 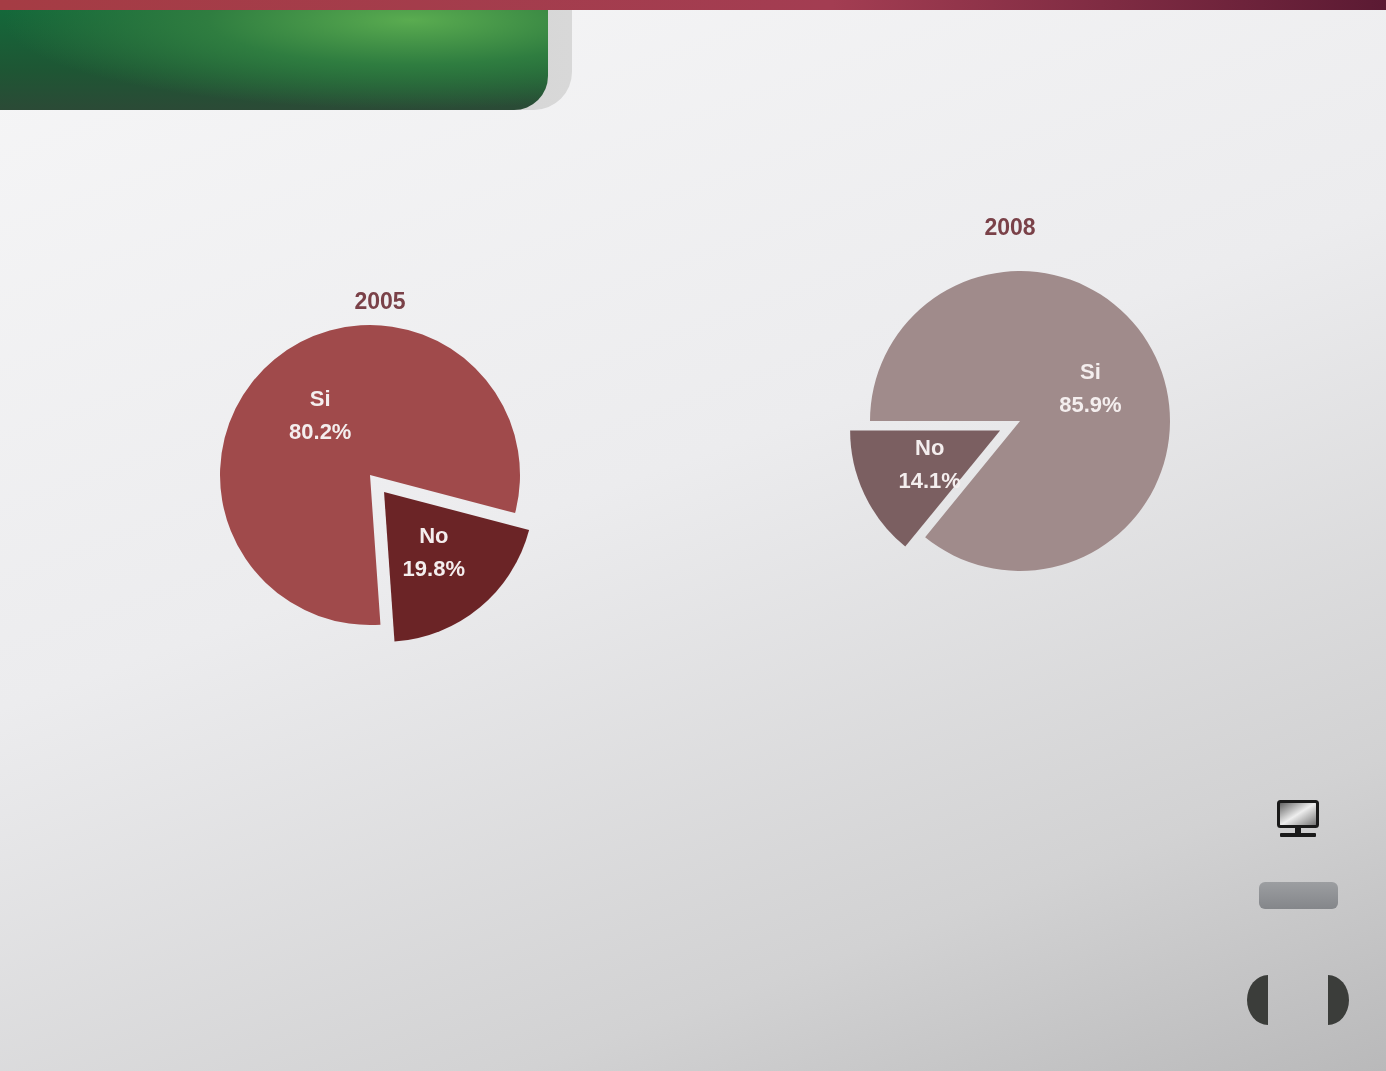 I want to click on data-label: 14.1%, so click(x=929, y=480).